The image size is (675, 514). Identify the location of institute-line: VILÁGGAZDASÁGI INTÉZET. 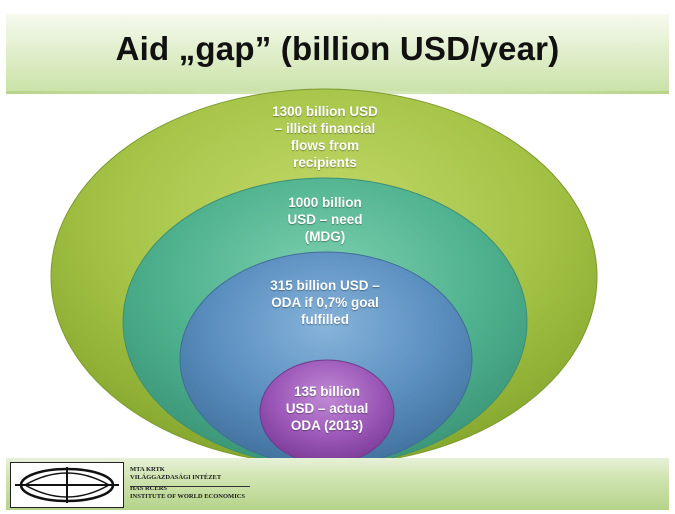
(176, 477).